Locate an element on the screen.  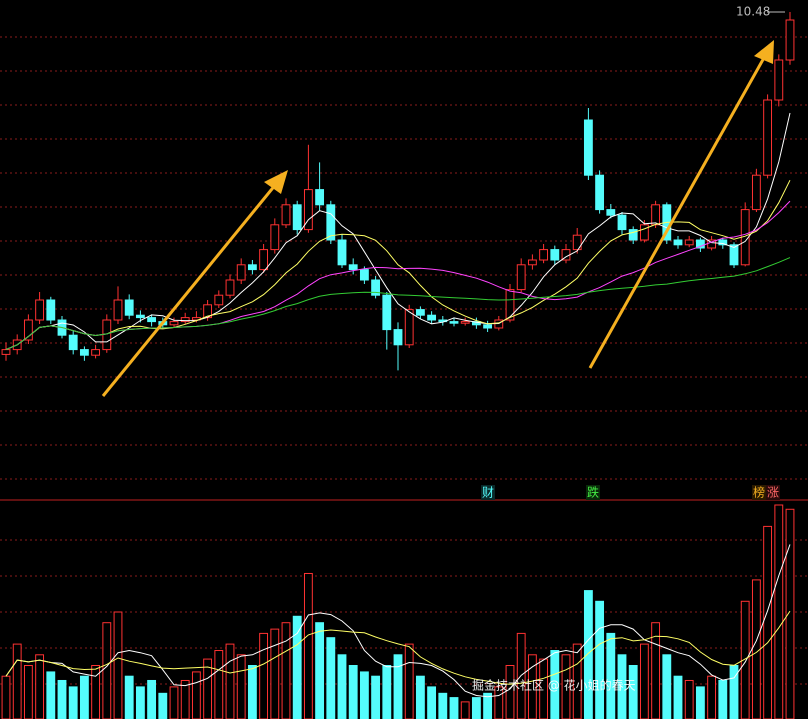
volume-average is located at coordinates (398, 647).